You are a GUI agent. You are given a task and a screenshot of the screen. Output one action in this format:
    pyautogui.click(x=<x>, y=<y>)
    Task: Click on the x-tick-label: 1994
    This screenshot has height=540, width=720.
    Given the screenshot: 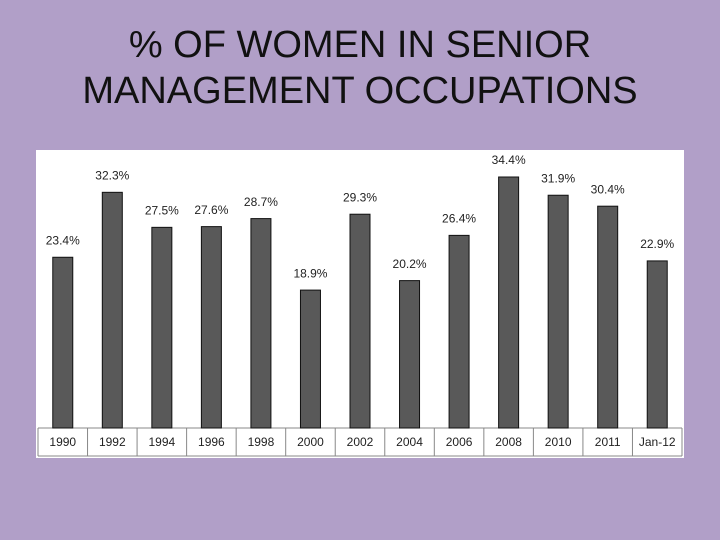 What is the action you would take?
    pyautogui.click(x=161, y=442)
    